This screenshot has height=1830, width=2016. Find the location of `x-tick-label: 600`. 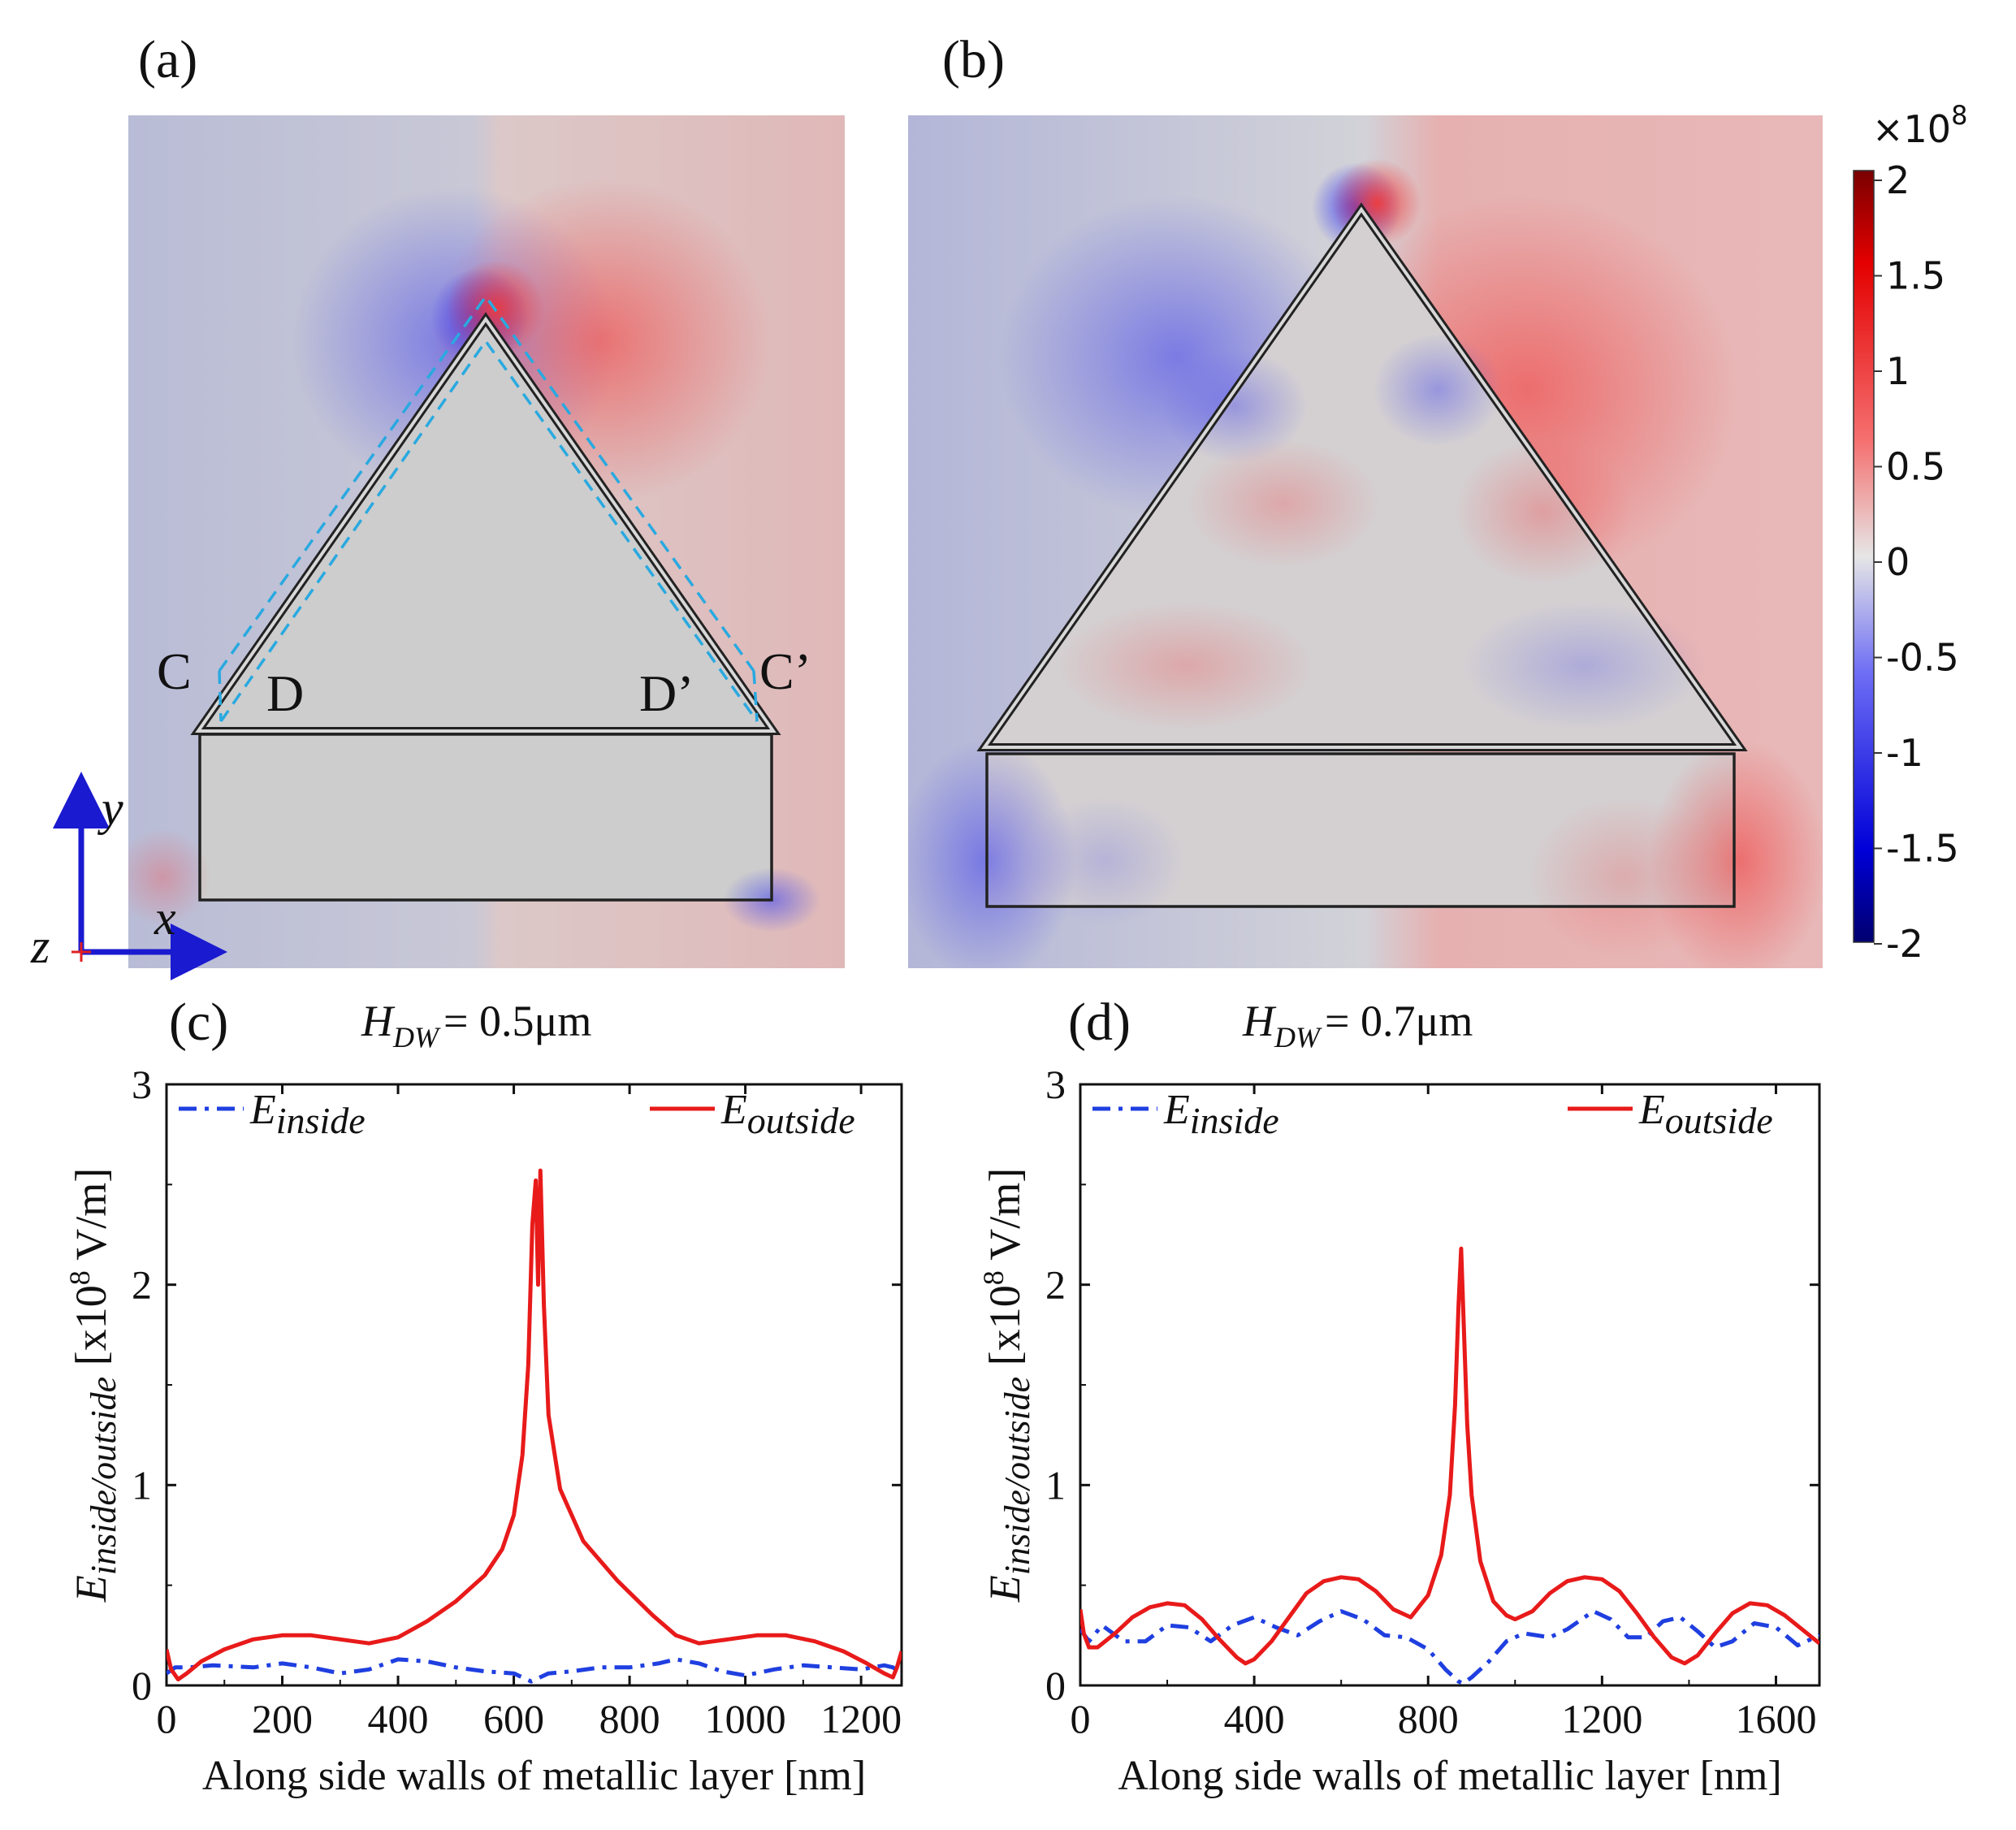

x-tick-label: 600 is located at coordinates (513, 1718).